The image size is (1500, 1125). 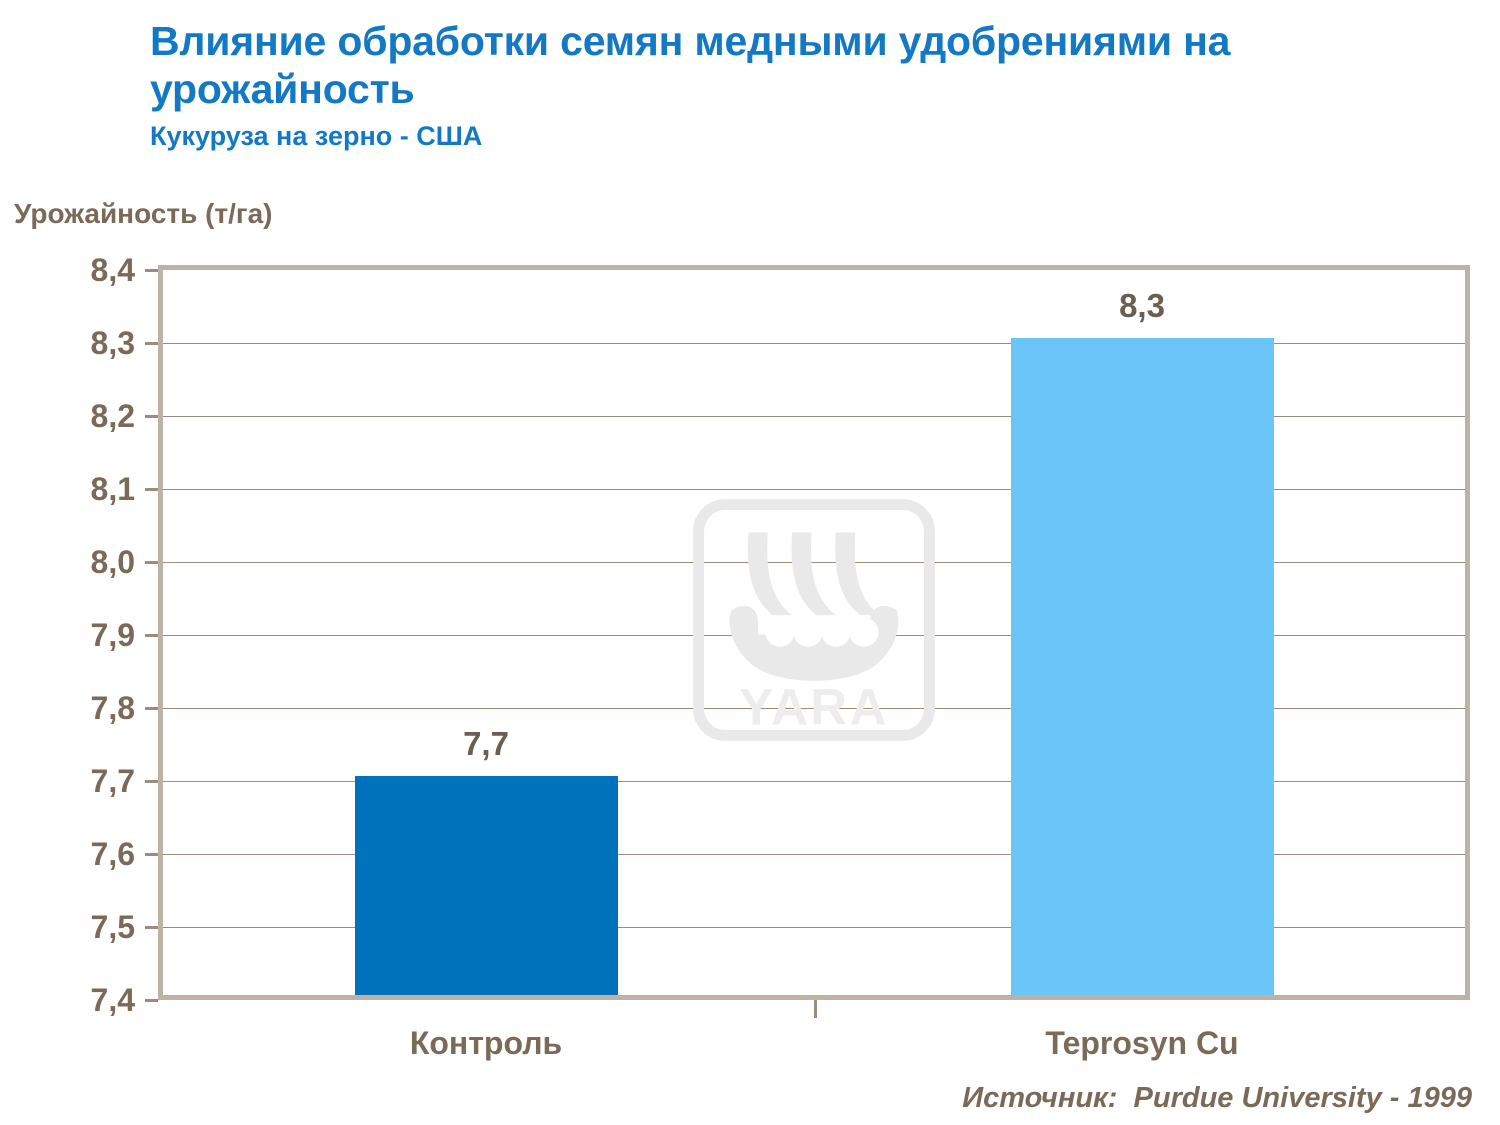 I want to click on y-axis-tick-labels: 8,4 8,3 8,2 8,1 8,0 7,9 7,8 7,7 7,6 7,5 7,4, so click(x=79, y=562).